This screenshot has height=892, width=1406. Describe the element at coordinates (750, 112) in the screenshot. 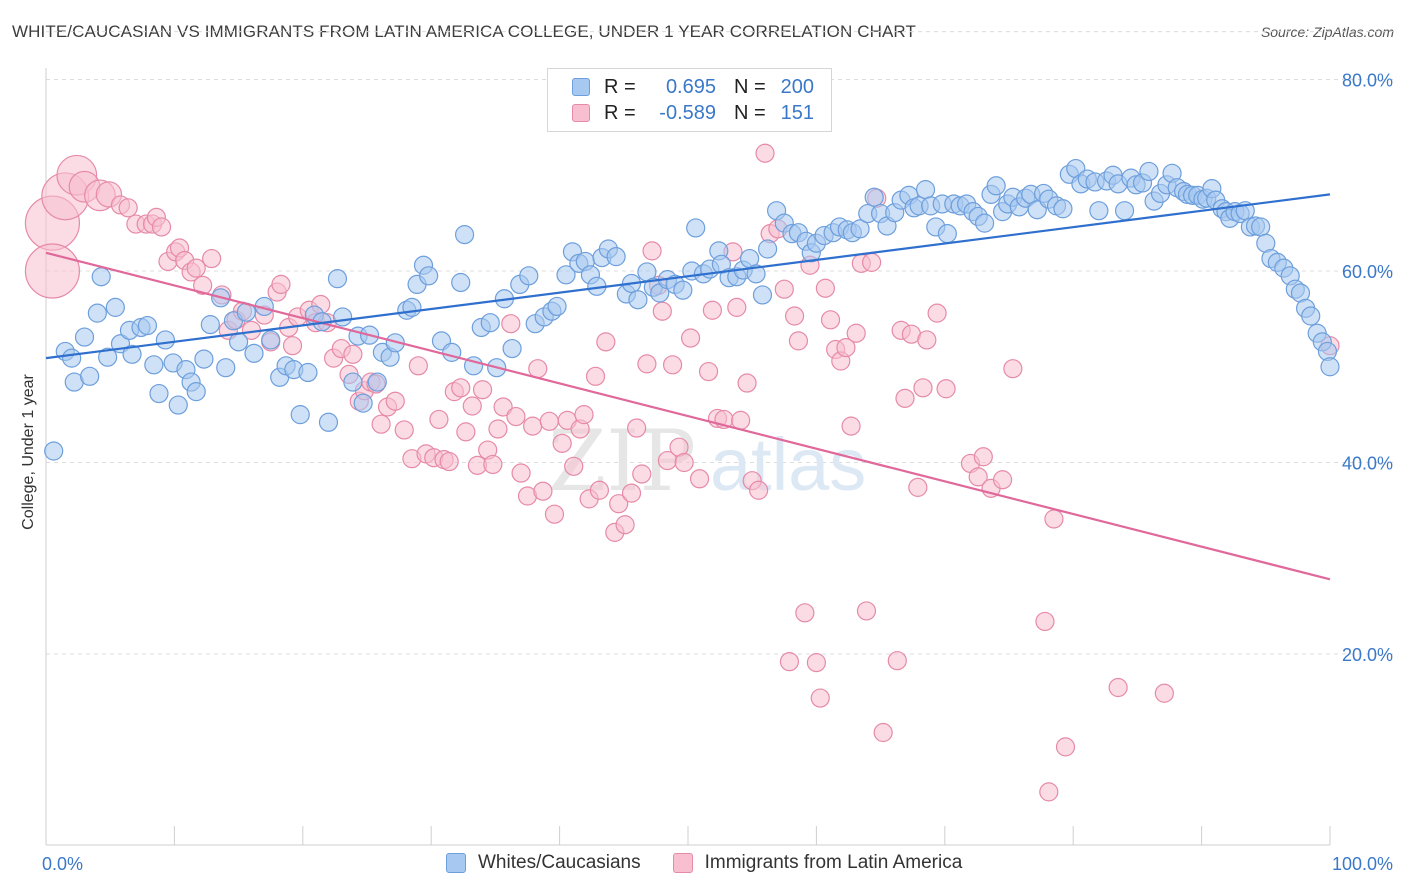

I see `legend-n-label: N =` at that location.